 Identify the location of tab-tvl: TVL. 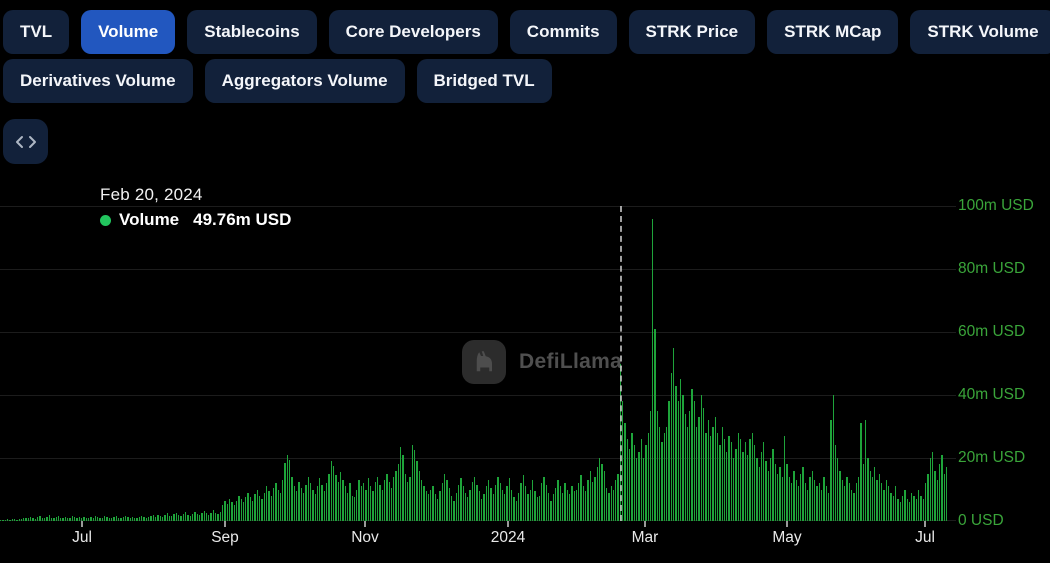
(36, 32).